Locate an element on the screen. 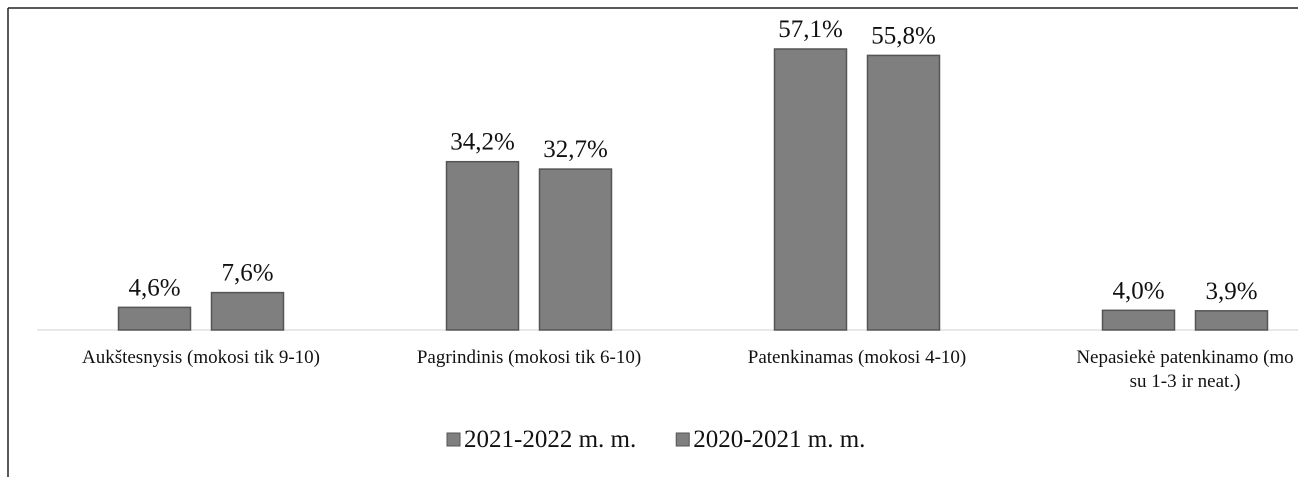 Image resolution: width=1298 pixels, height=477 pixels. data-label: 4,0% is located at coordinates (1138, 290).